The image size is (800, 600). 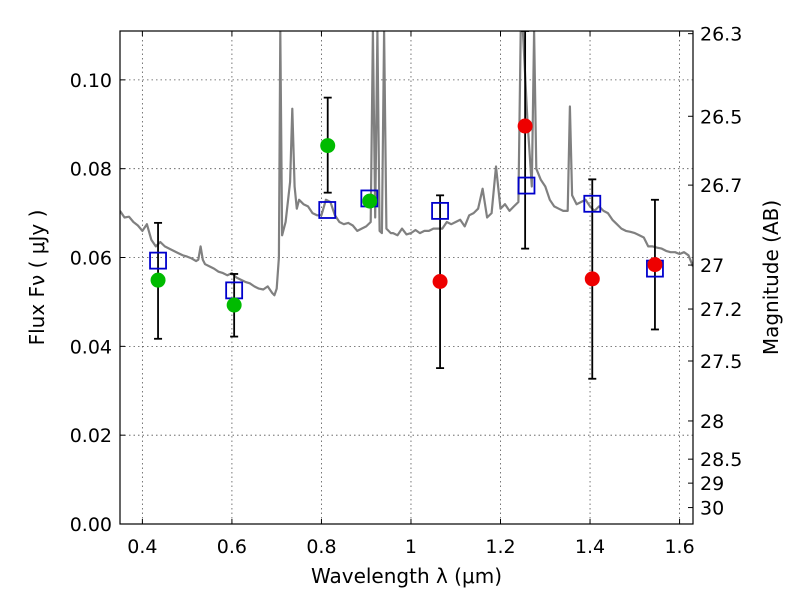 I want to click on x-tick-label: 0.6, so click(x=232, y=547).